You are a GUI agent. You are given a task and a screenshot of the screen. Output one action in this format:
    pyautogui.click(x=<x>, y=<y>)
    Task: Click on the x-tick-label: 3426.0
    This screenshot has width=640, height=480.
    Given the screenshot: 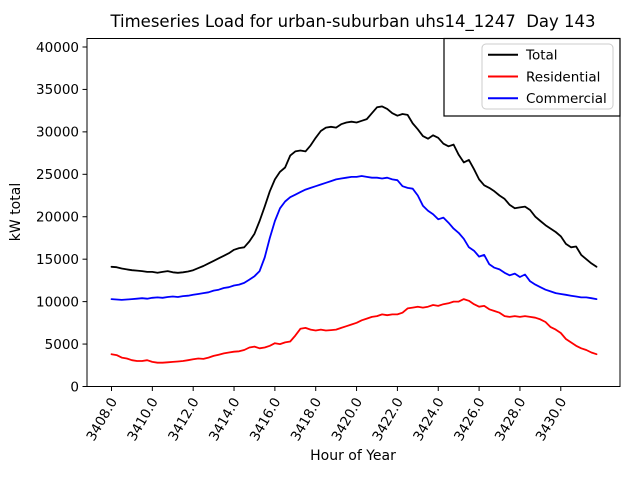 What is the action you would take?
    pyautogui.click(x=469, y=419)
    